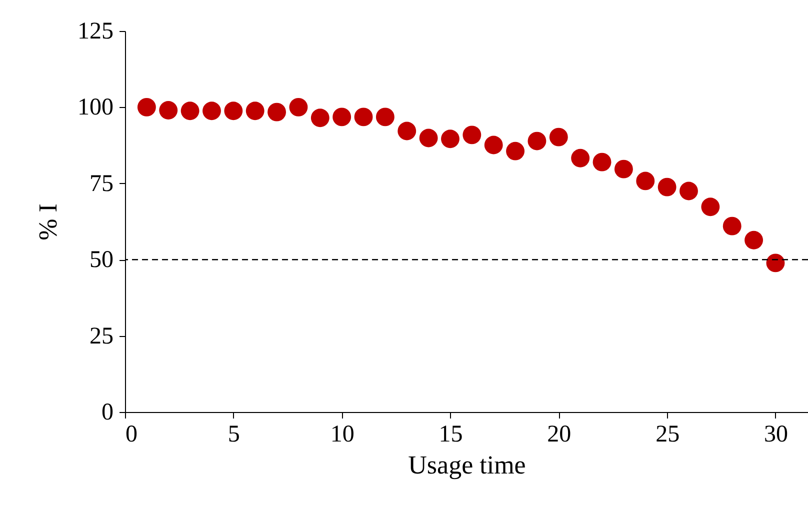 The width and height of the screenshot is (808, 509). I want to click on y-tick-label: 75, so click(102, 183).